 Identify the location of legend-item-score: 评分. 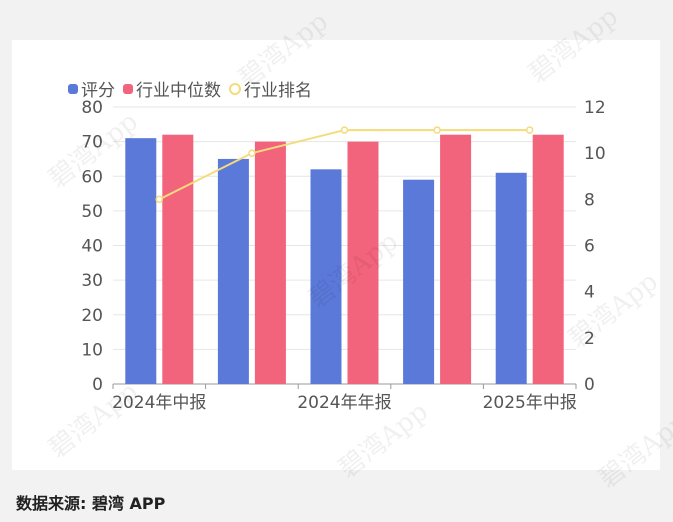
(91, 88).